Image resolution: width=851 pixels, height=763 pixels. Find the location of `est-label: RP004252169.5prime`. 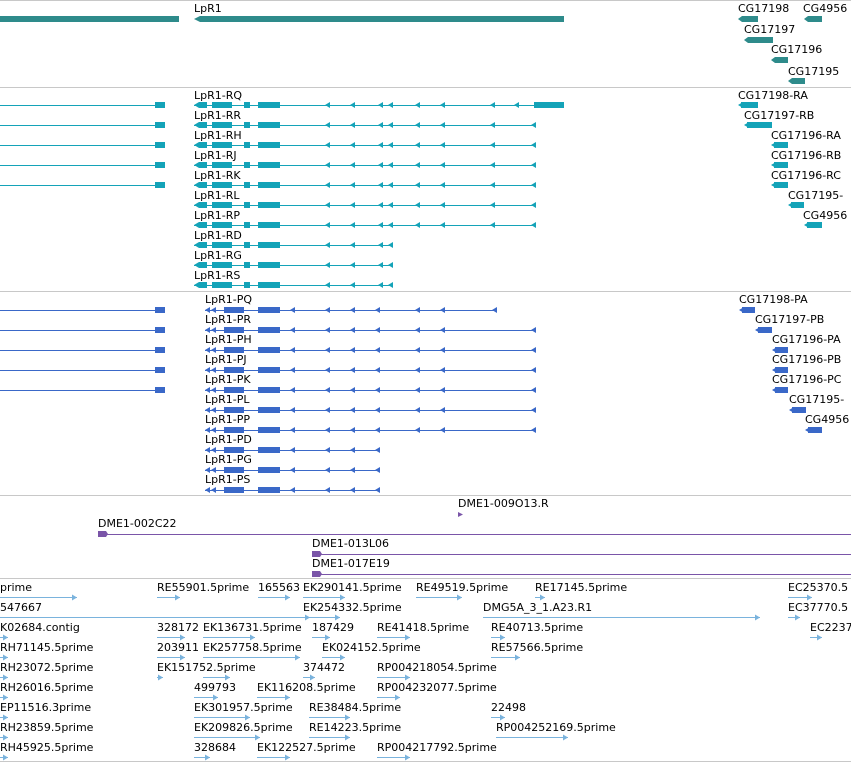

est-label: RP004252169.5prime is located at coordinates (556, 727).